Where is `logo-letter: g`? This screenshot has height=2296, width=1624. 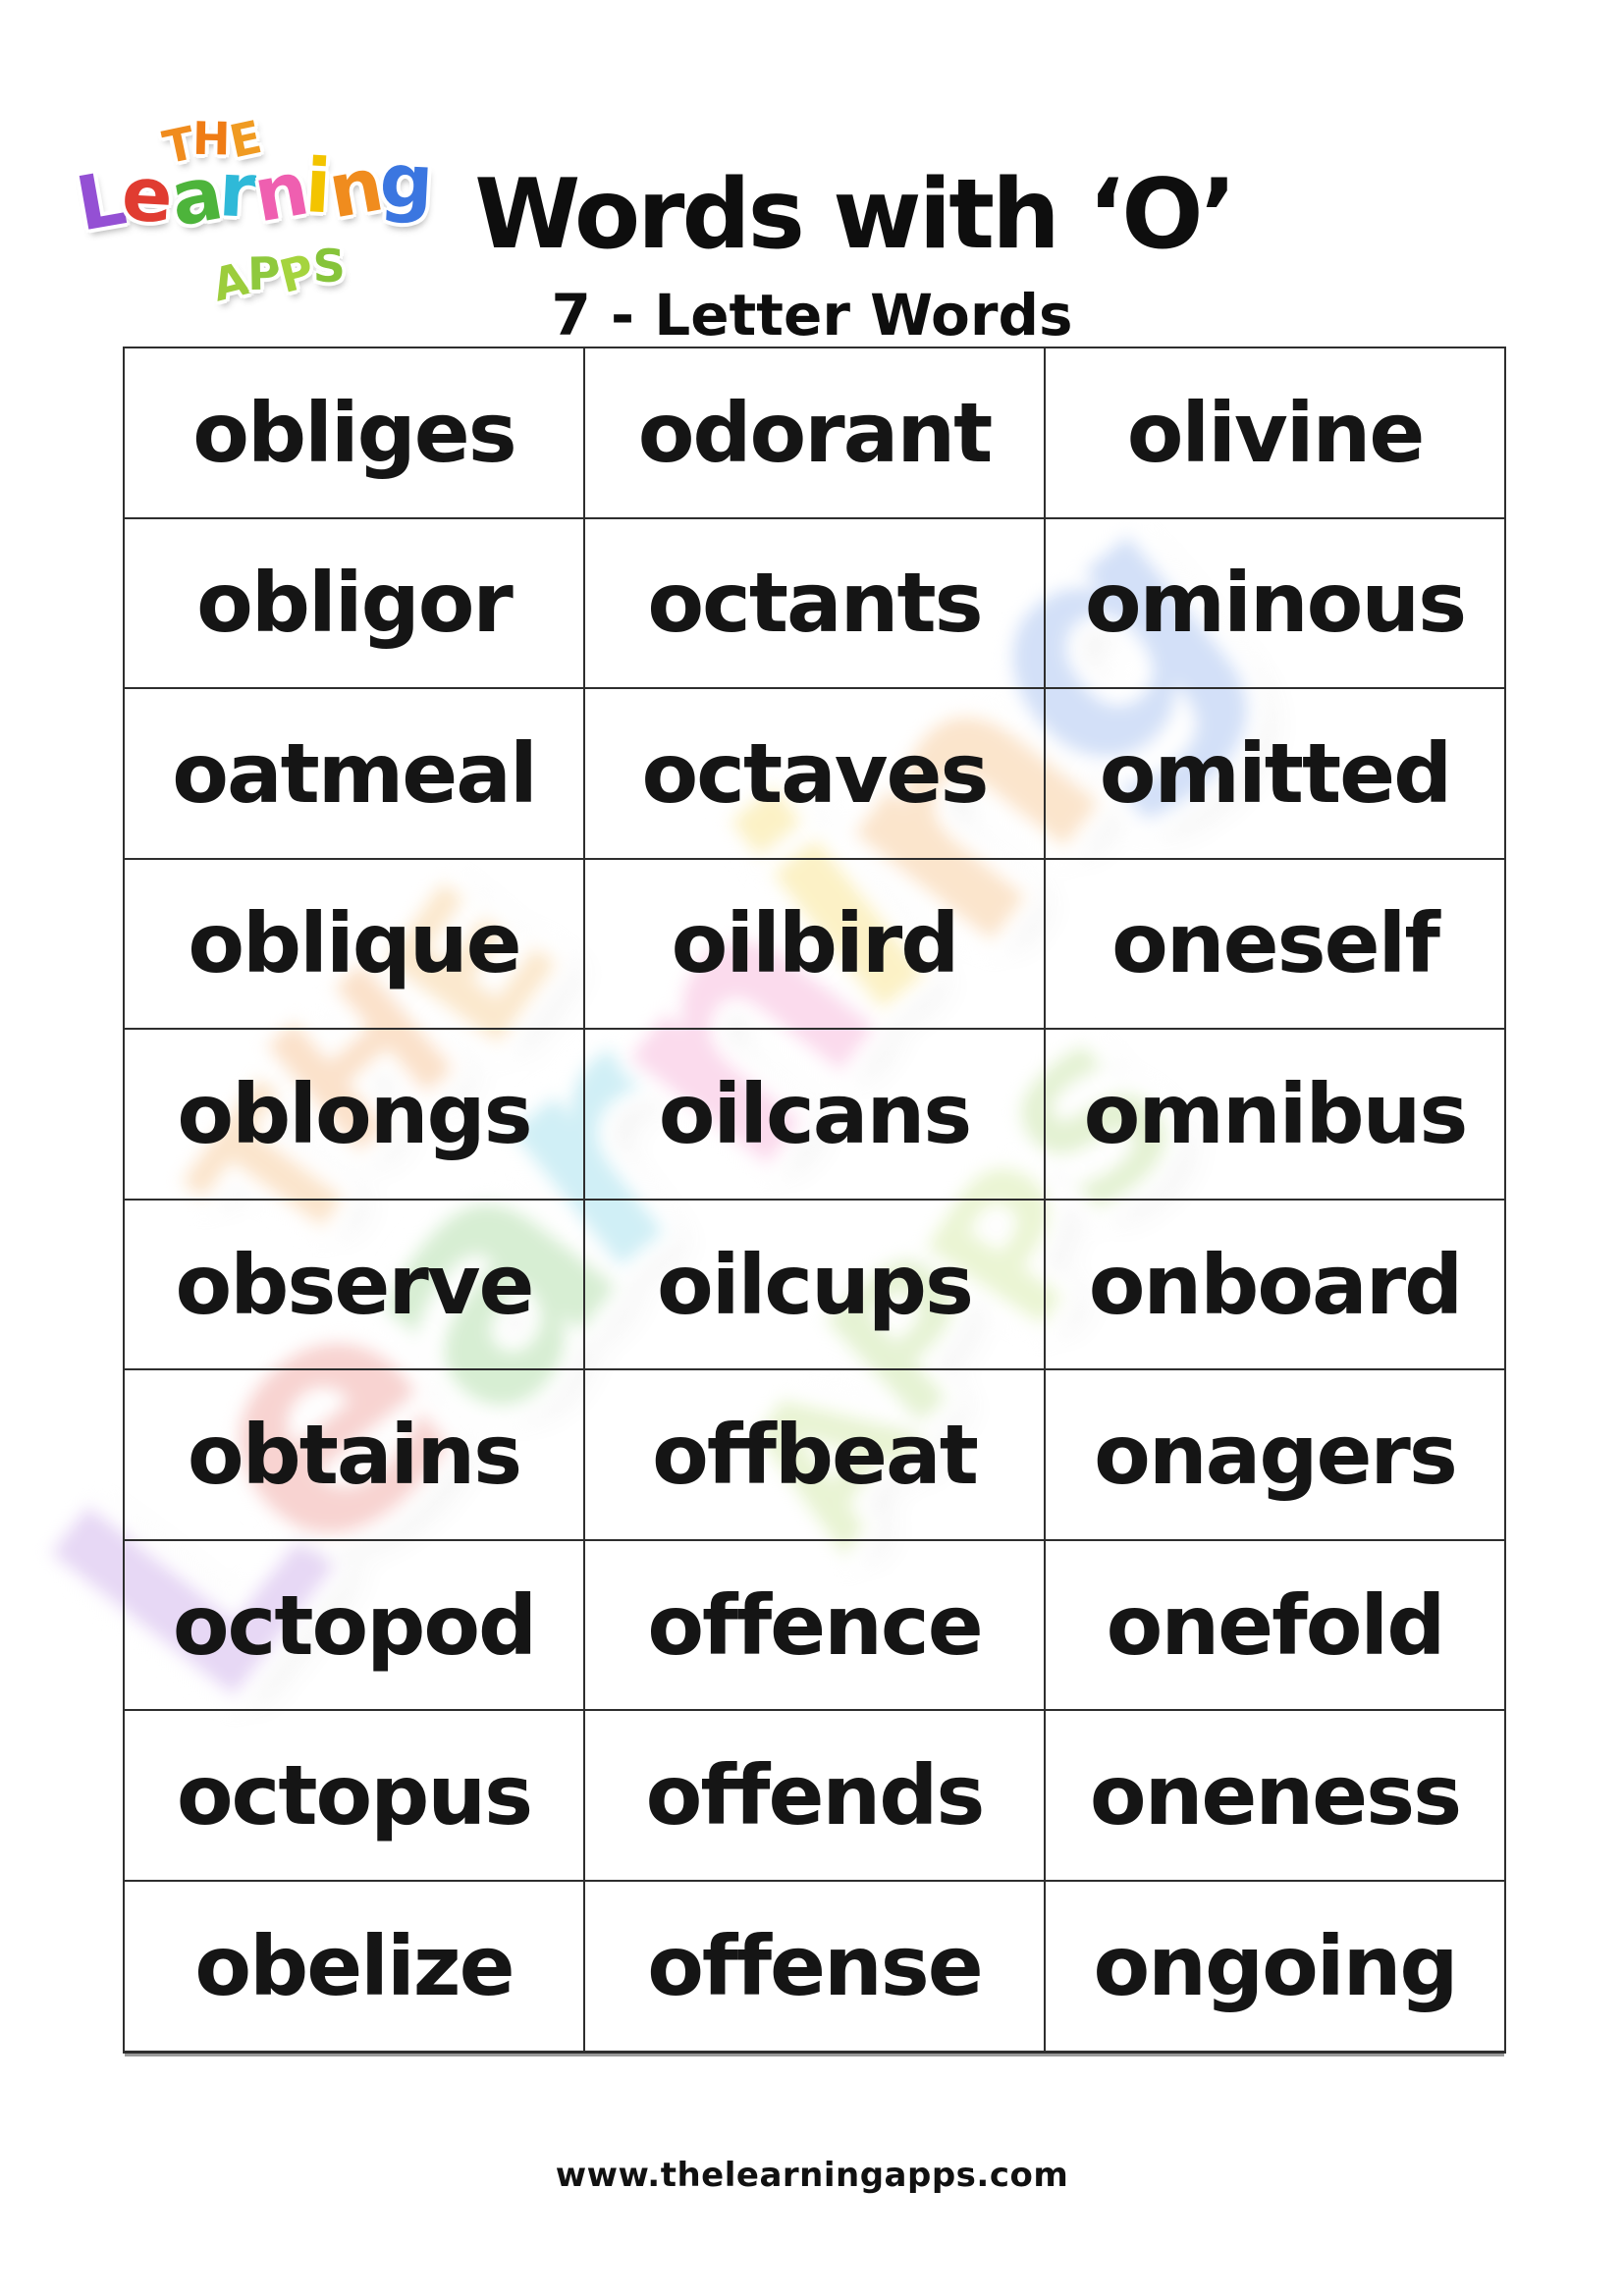
logo-letter: g is located at coordinates (405, 181).